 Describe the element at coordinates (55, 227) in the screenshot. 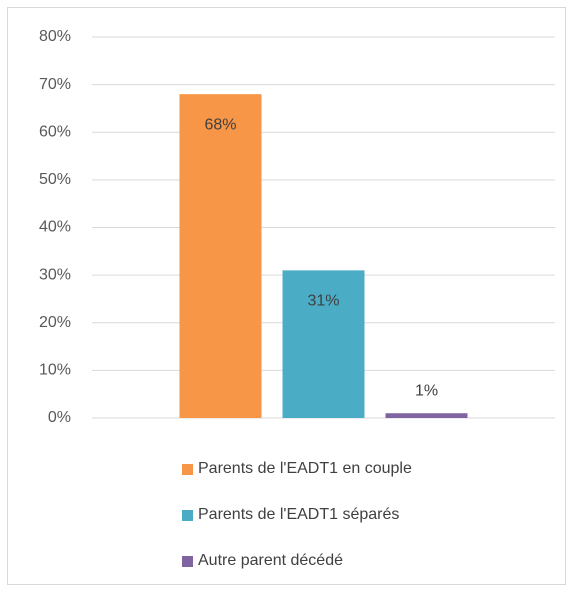

I see `y-tick-label: 40%` at that location.